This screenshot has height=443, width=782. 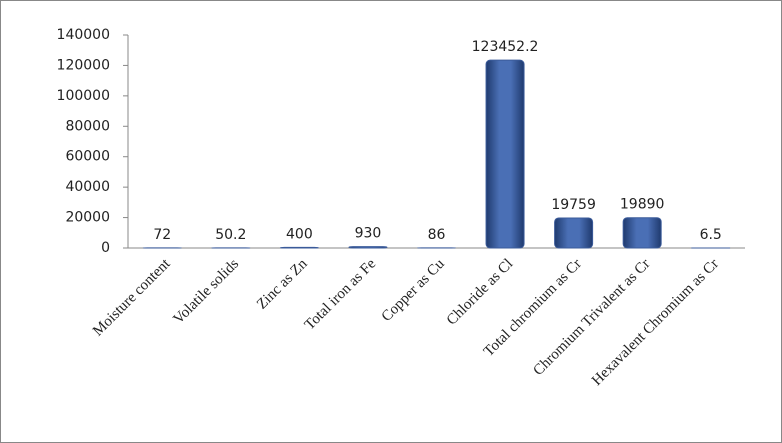 What do you see at coordinates (642, 205) in the screenshot?
I see `data-label: 19890` at bounding box center [642, 205].